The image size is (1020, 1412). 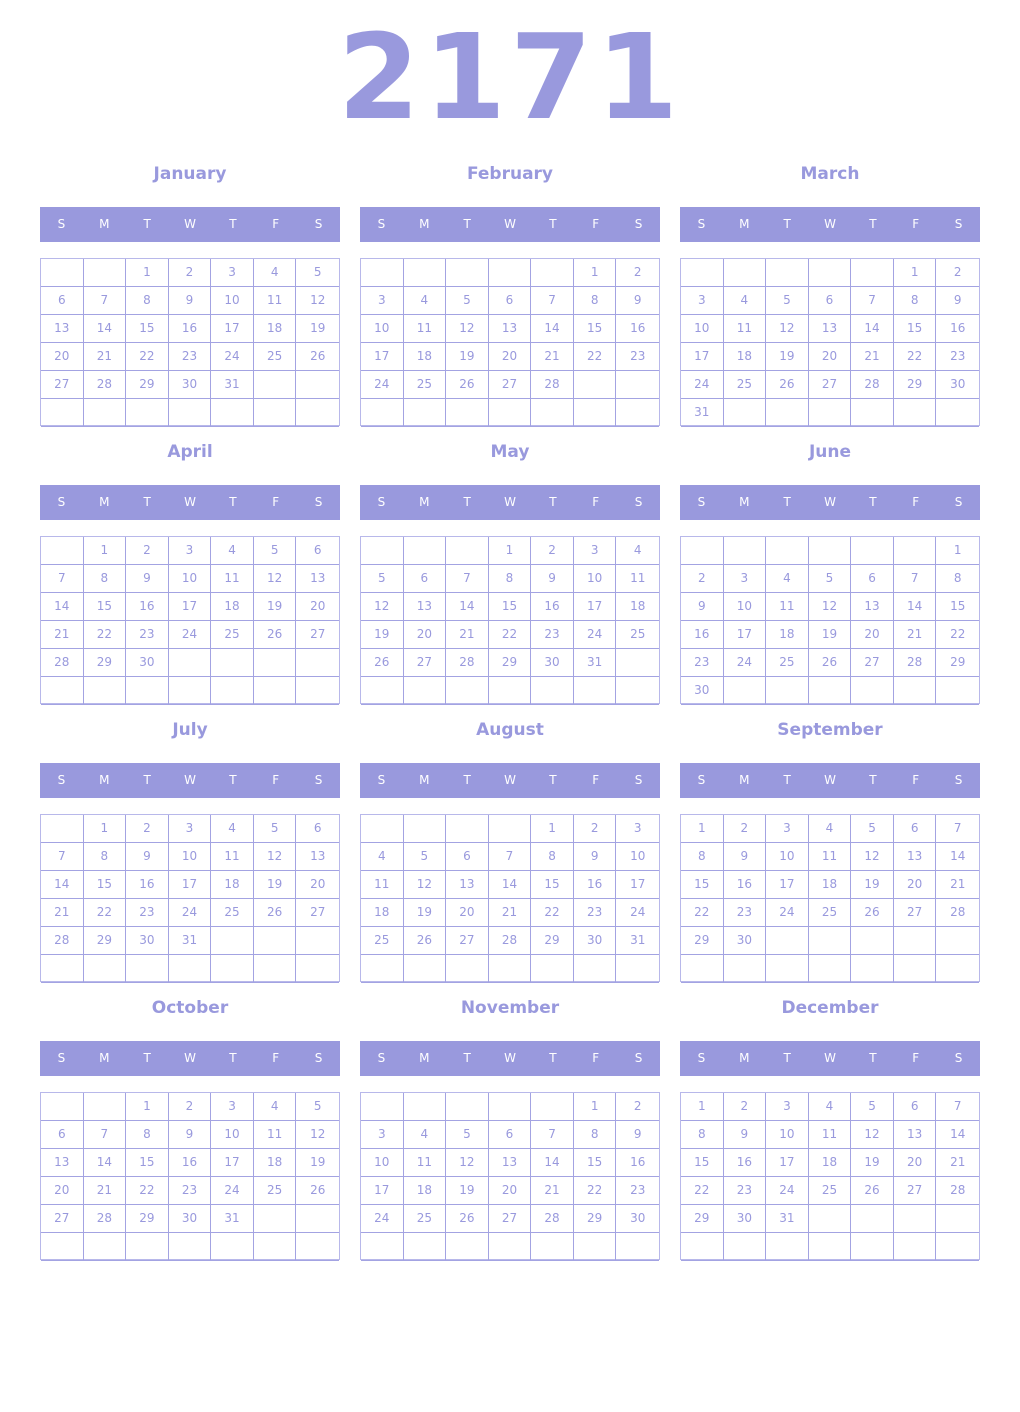 I want to click on day-cell: 28, so click(x=552, y=1219).